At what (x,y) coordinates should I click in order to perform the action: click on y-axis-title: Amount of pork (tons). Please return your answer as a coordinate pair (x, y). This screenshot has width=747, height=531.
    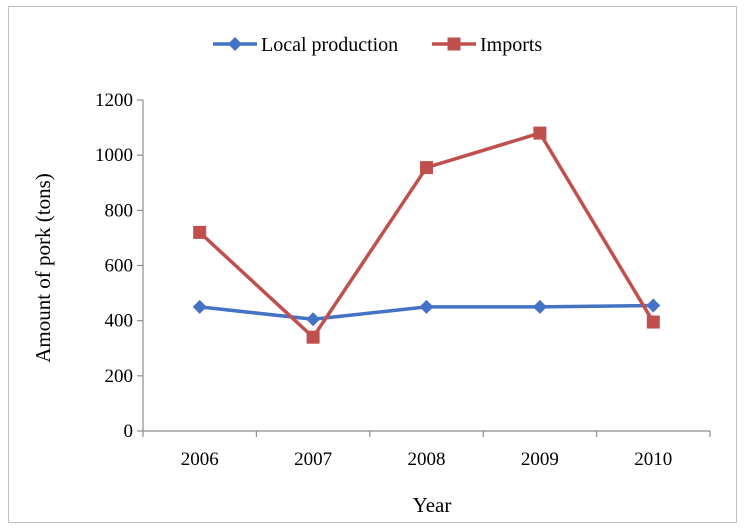
    Looking at the image, I should click on (43, 268).